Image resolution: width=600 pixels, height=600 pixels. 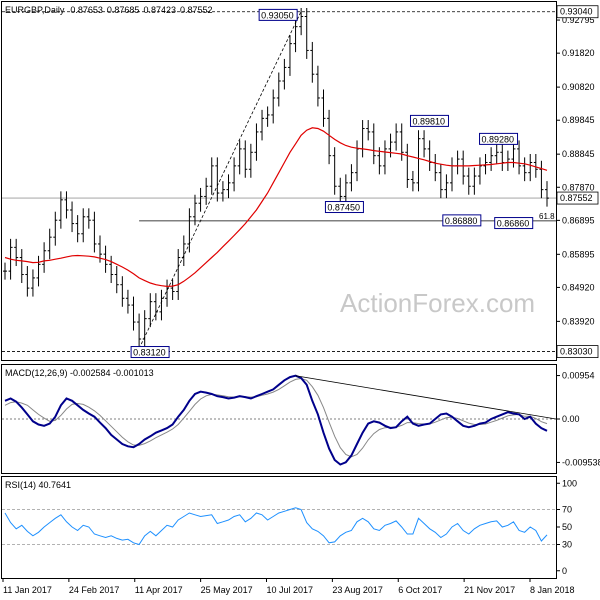 I want to click on macd-header: MACD(12,26,9) -0.002584 -0.001013, so click(x=79, y=373).